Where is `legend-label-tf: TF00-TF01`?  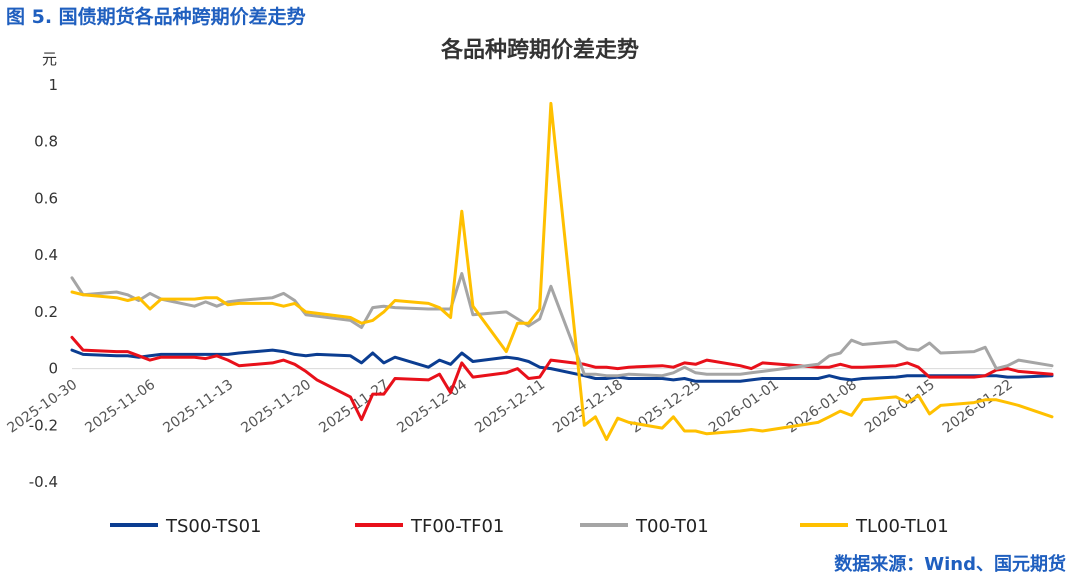 legend-label-tf: TF00-TF01 is located at coordinates (457, 526).